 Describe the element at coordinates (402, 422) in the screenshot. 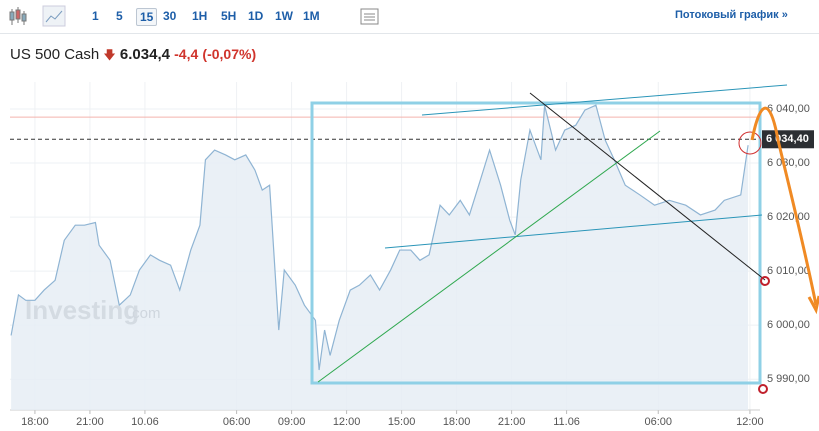

I see `x-tick-label: 15:00` at that location.